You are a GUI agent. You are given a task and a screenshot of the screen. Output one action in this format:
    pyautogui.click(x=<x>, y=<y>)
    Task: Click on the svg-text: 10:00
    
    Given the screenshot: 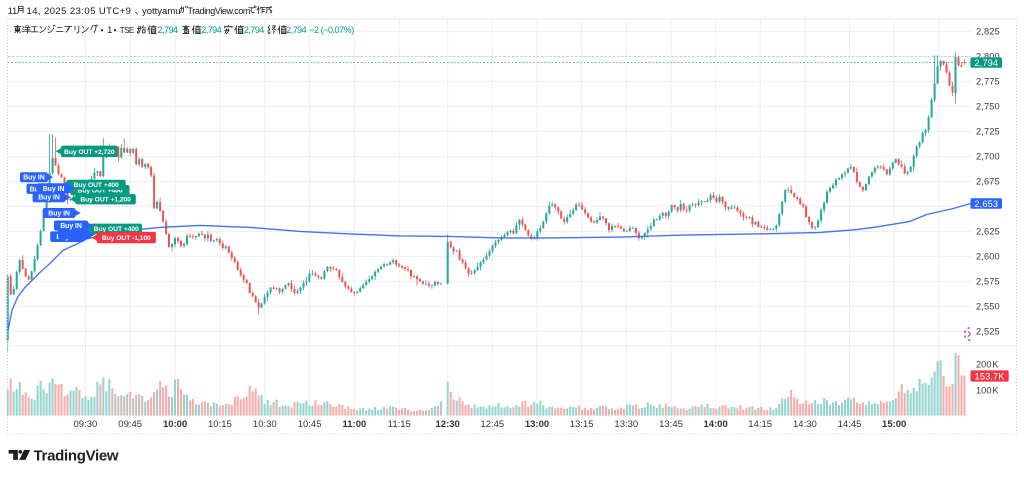 What is the action you would take?
    pyautogui.click(x=175, y=424)
    